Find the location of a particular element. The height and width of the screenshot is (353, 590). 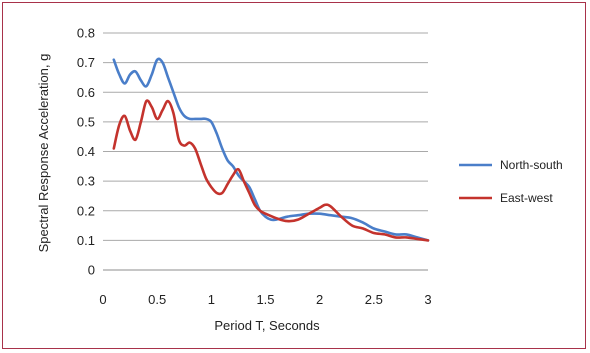

x-tick-labels: 0 0.5 1 1.5 2 2.5 3 is located at coordinates (265, 299).